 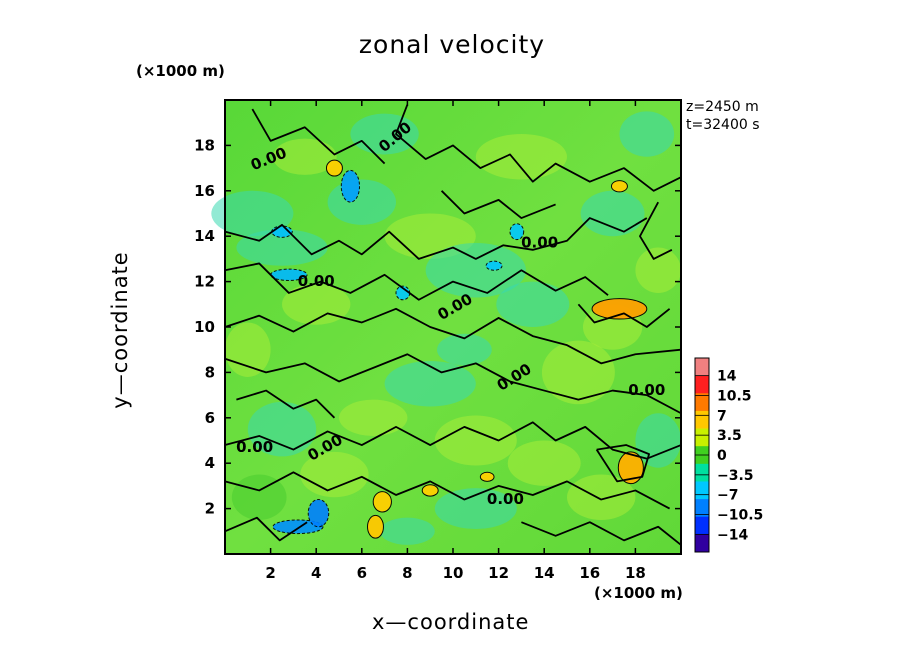 I want to click on y-tick-label: 12, so click(x=204, y=282).